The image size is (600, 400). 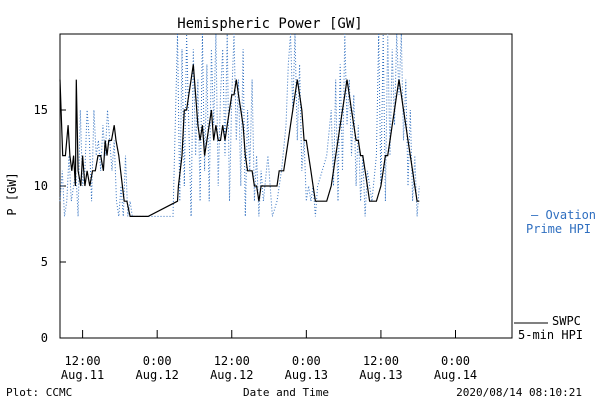 I want to click on x-tick-date: Aug.14, so click(x=455, y=375).